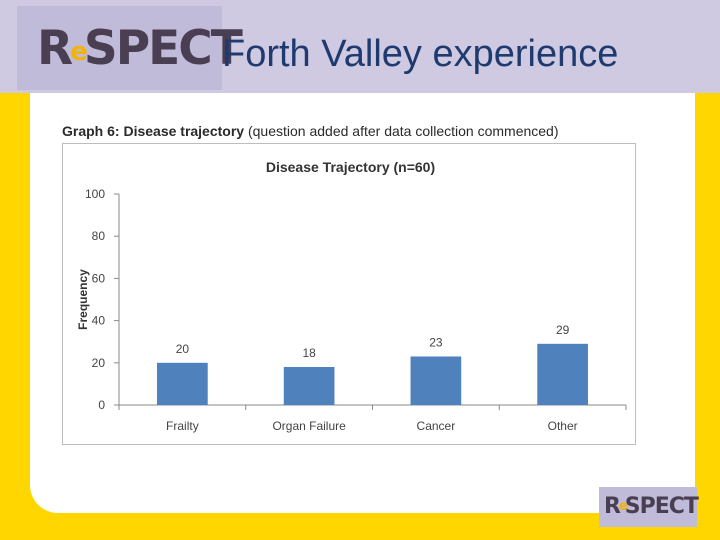 This screenshot has height=540, width=720. Describe the element at coordinates (563, 426) in the screenshot. I see `x-tick-label: Other` at that location.